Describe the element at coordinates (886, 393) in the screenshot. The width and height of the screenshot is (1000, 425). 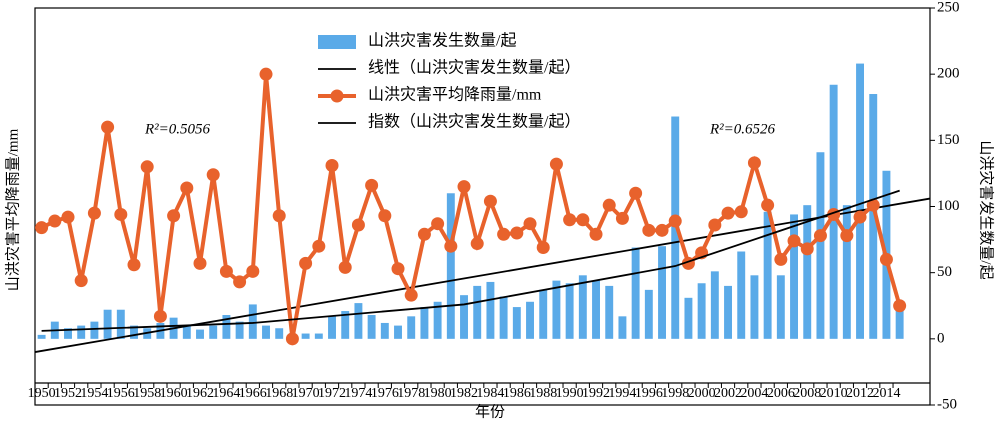
I see `x-tick-label: 2014` at that location.